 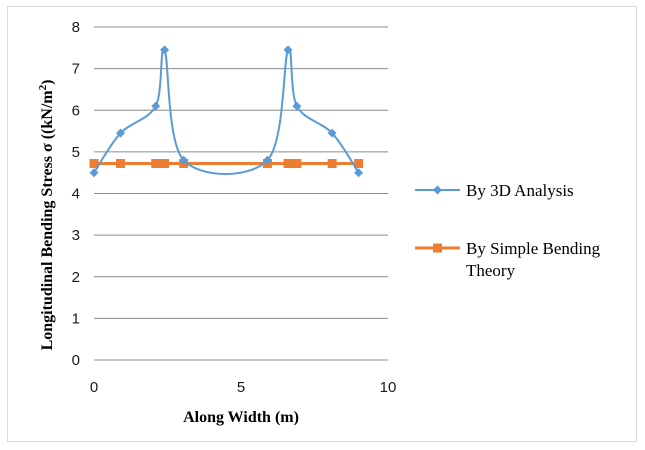 I want to click on y-tick-label: 8, so click(x=76, y=27).